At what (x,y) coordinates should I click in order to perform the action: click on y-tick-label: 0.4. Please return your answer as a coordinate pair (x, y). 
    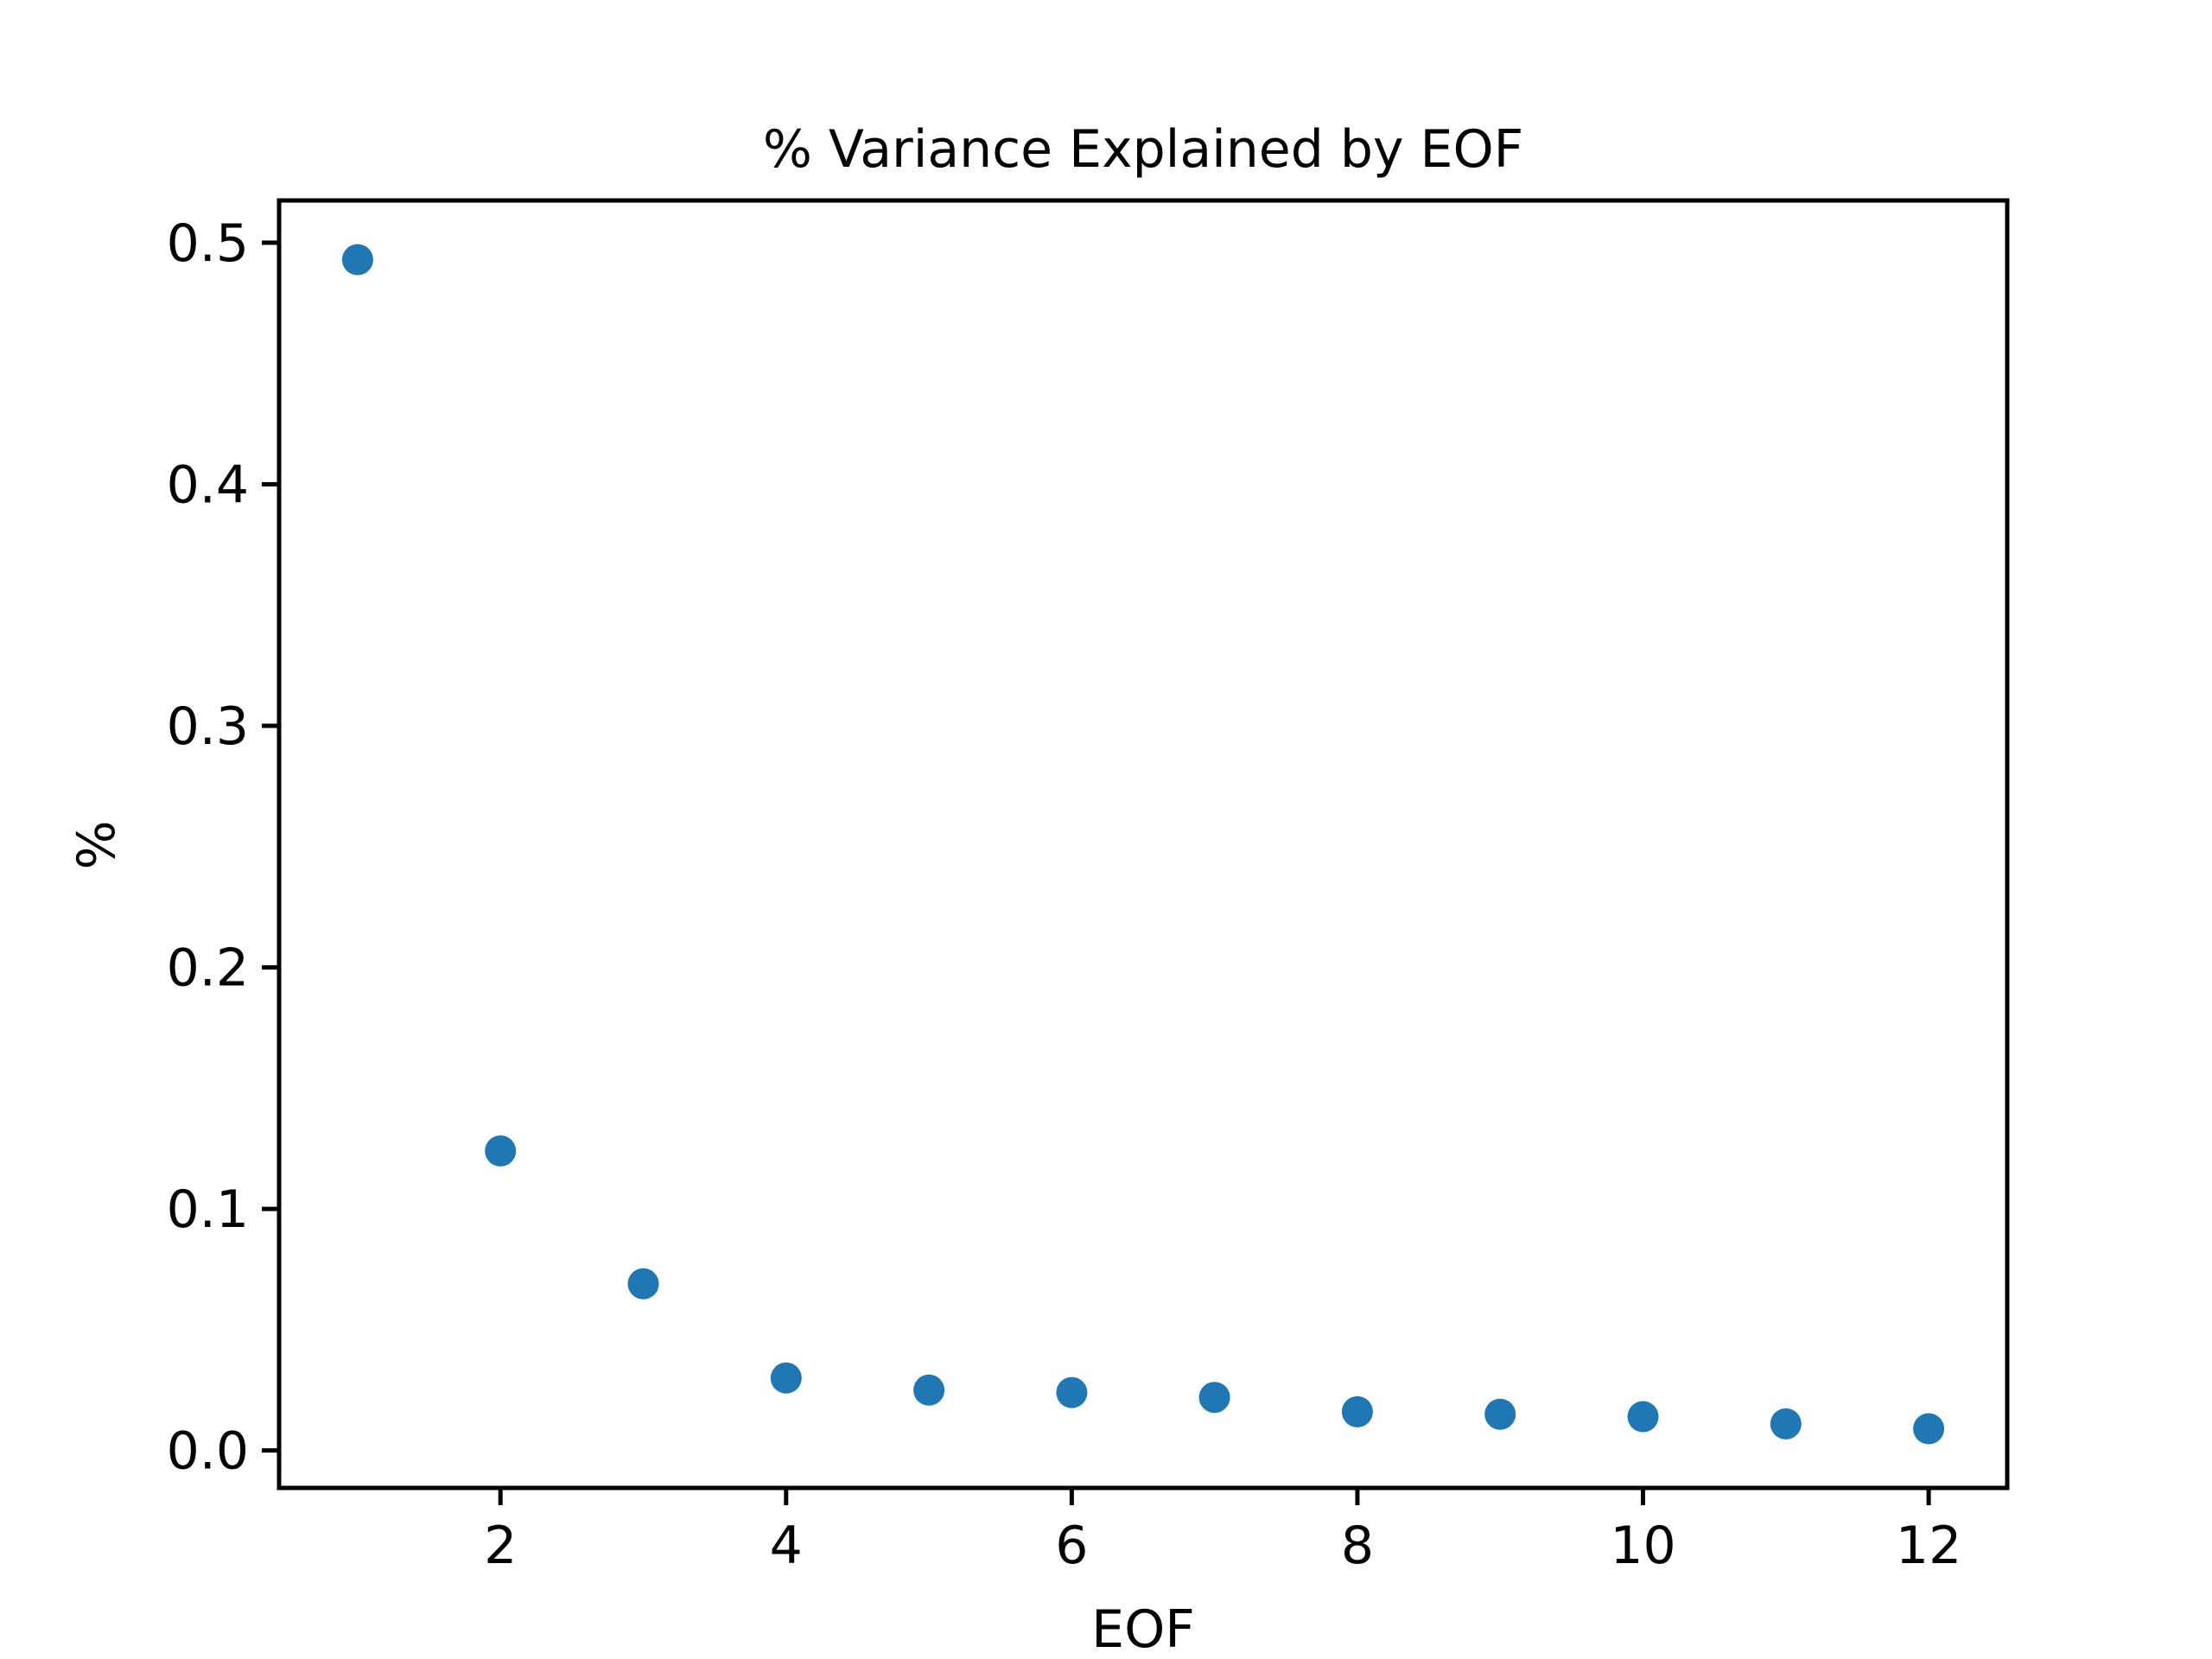
    Looking at the image, I should click on (208, 484).